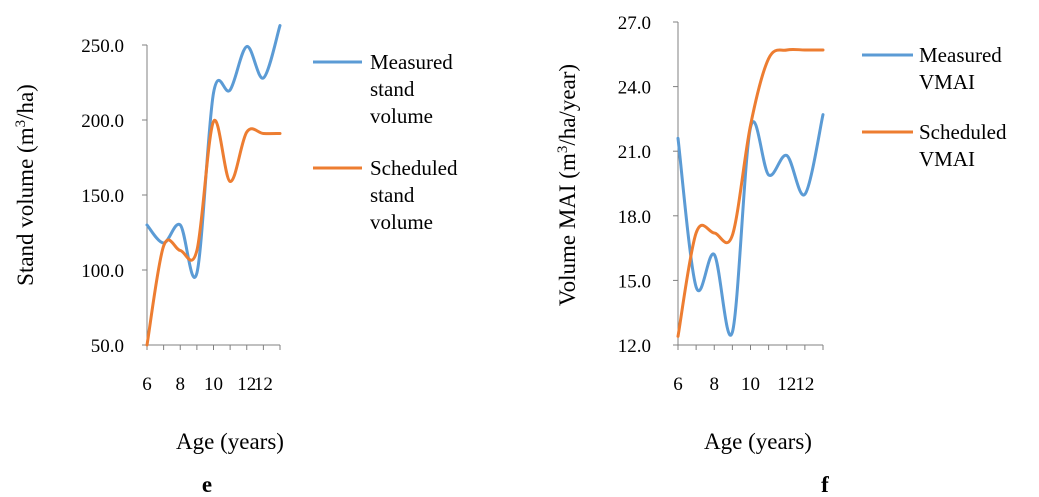  I want to click on legend-entry: Measured VMAI, so click(932, 68).